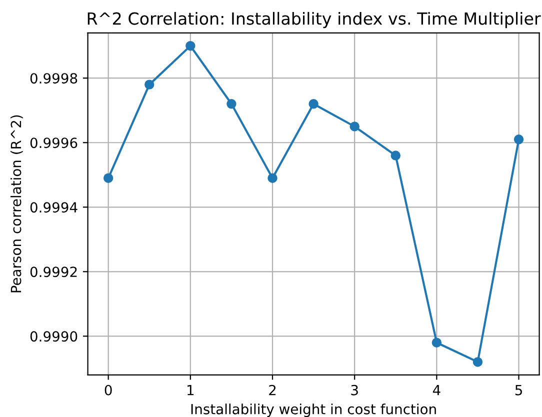  Describe the element at coordinates (436, 390) in the screenshot. I see `x-tick-label: 4` at that location.